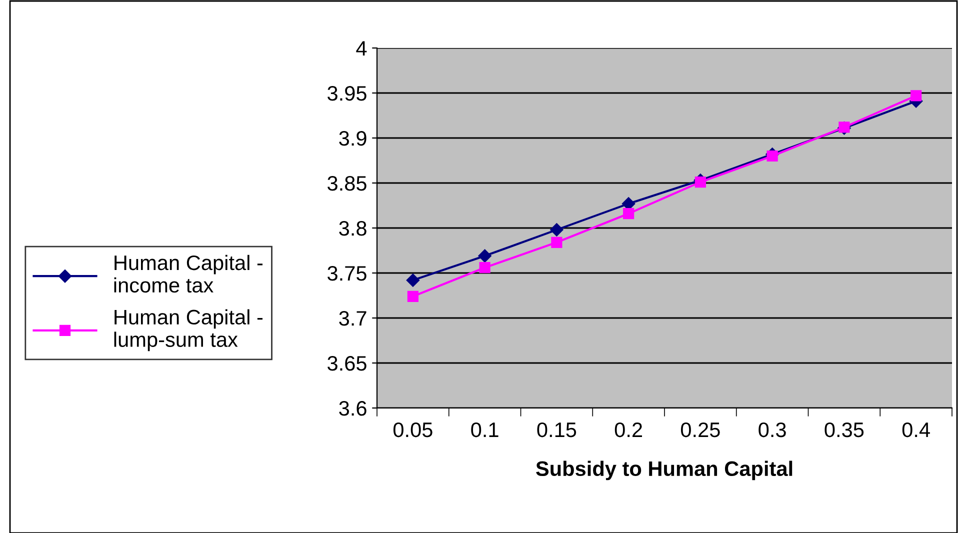 The width and height of the screenshot is (958, 533). I want to click on legend-label: Human Capital - lump-sum tax, so click(188, 330).